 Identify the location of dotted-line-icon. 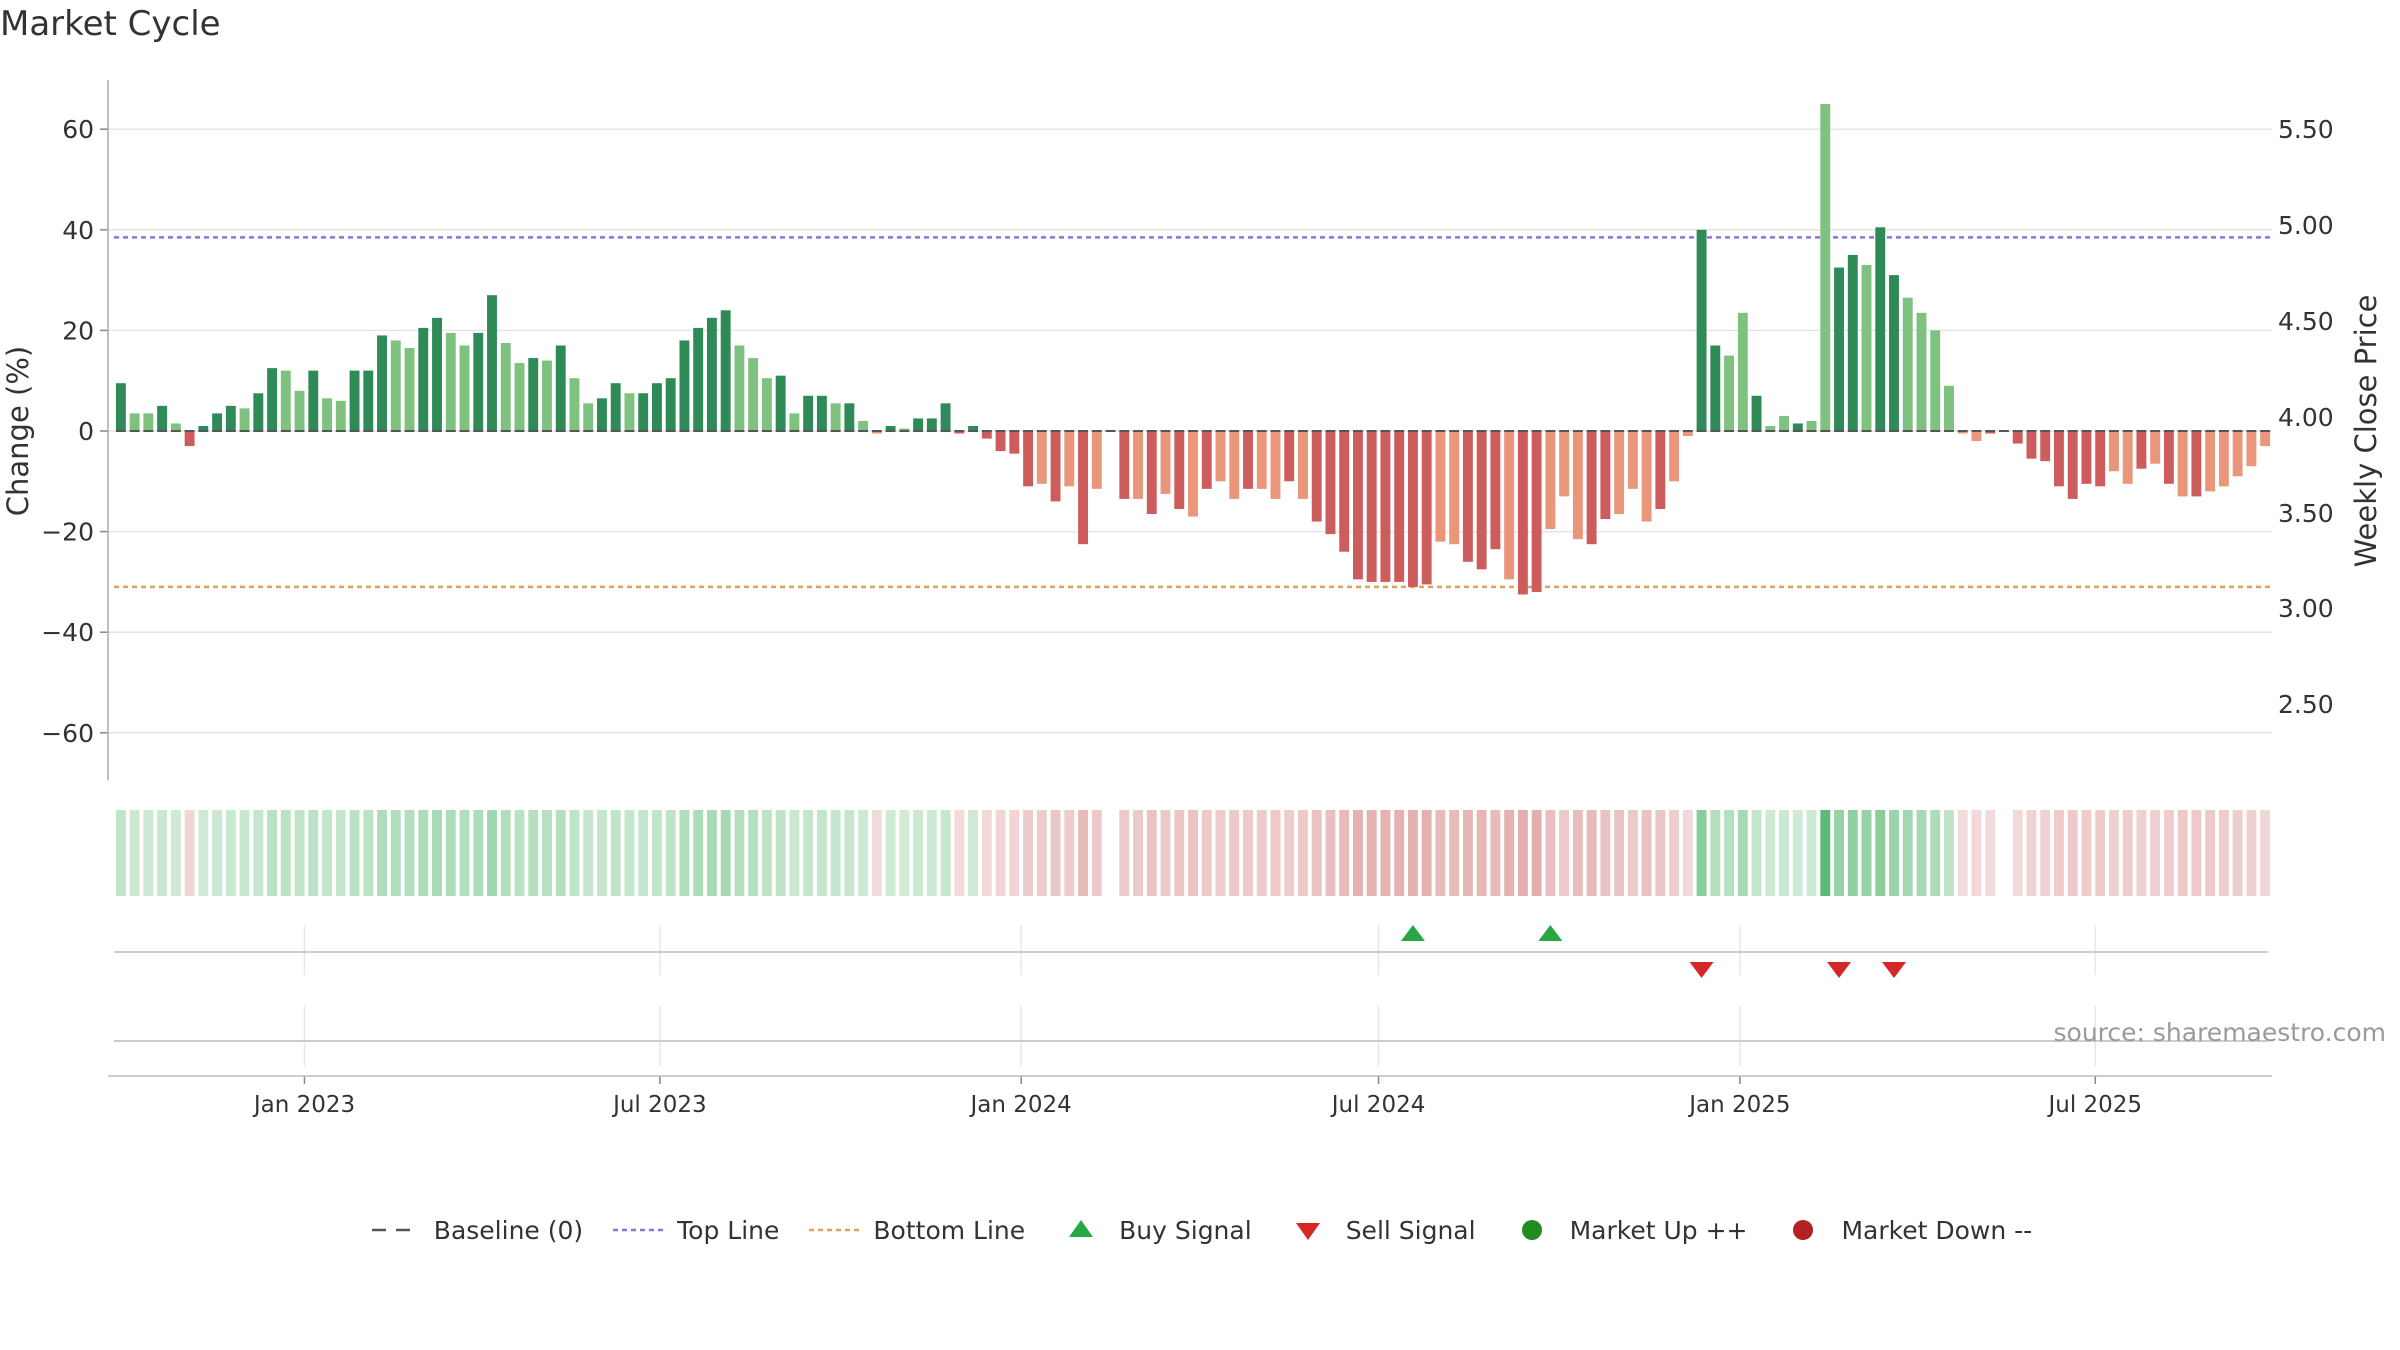
(639, 1230).